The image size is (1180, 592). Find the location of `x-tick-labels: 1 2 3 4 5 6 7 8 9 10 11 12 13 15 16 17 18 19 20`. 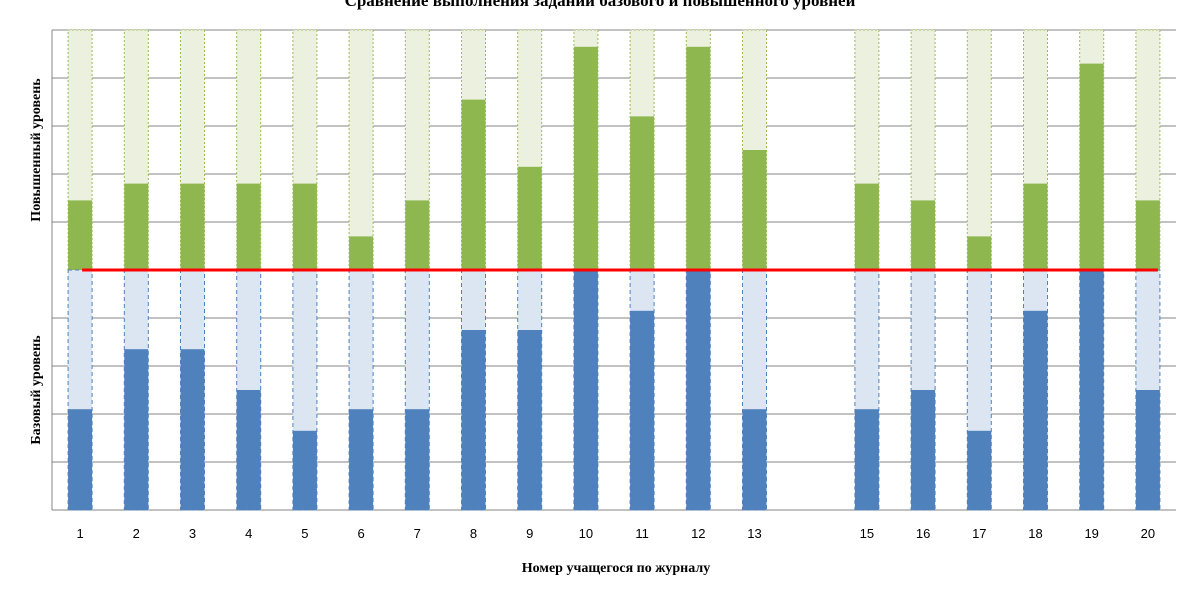

x-tick-labels: 1 2 3 4 5 6 7 8 9 10 11 12 13 15 16 17 18 19 20 is located at coordinates (615, 533).